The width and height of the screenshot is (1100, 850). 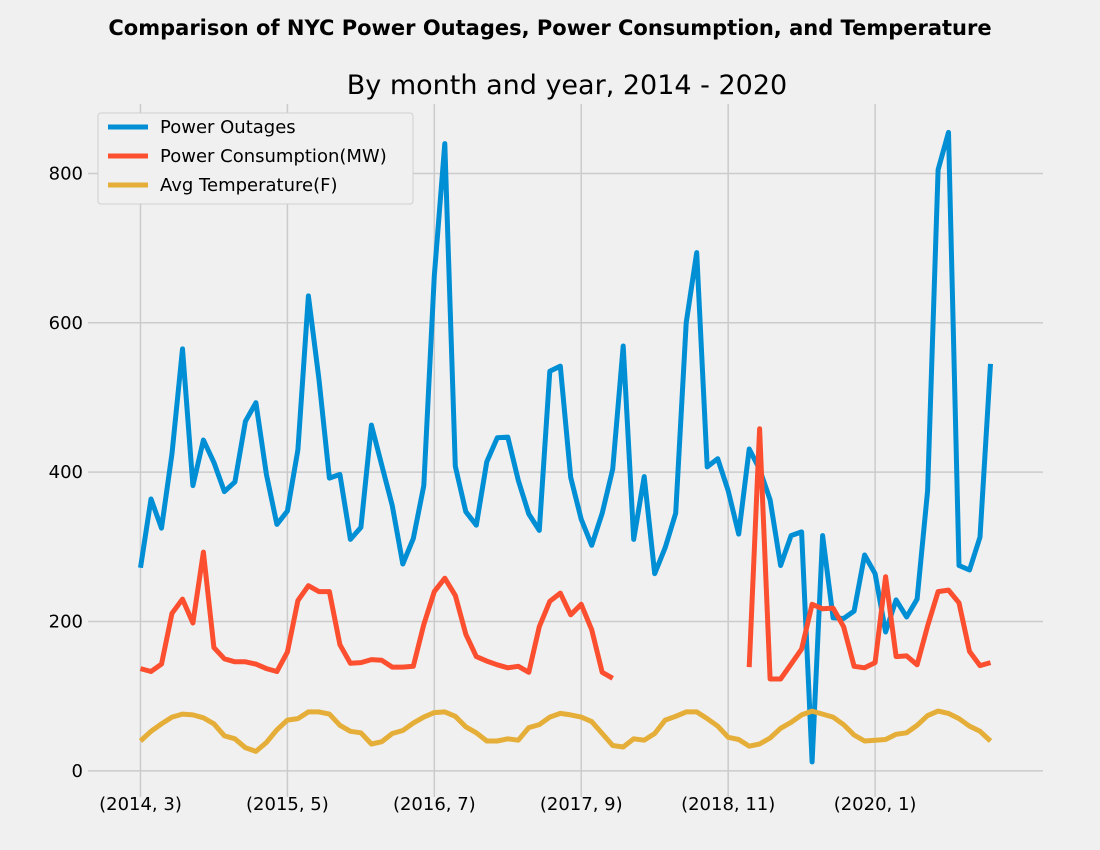 I want to click on y-tick-label: 0, so click(x=77, y=771).